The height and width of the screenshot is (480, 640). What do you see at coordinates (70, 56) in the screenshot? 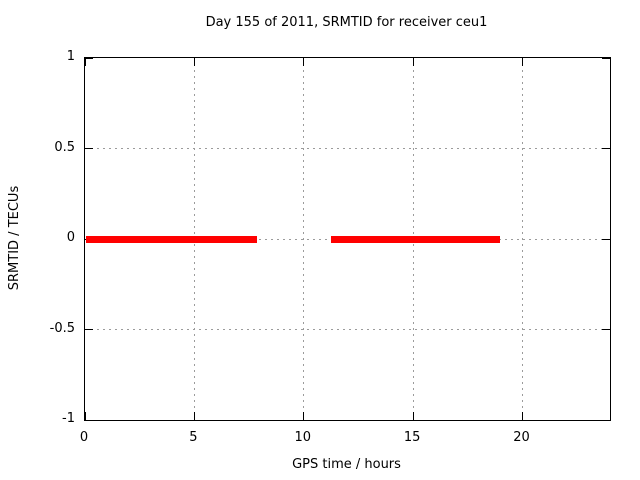
I see `y-tick-label: 1` at bounding box center [70, 56].